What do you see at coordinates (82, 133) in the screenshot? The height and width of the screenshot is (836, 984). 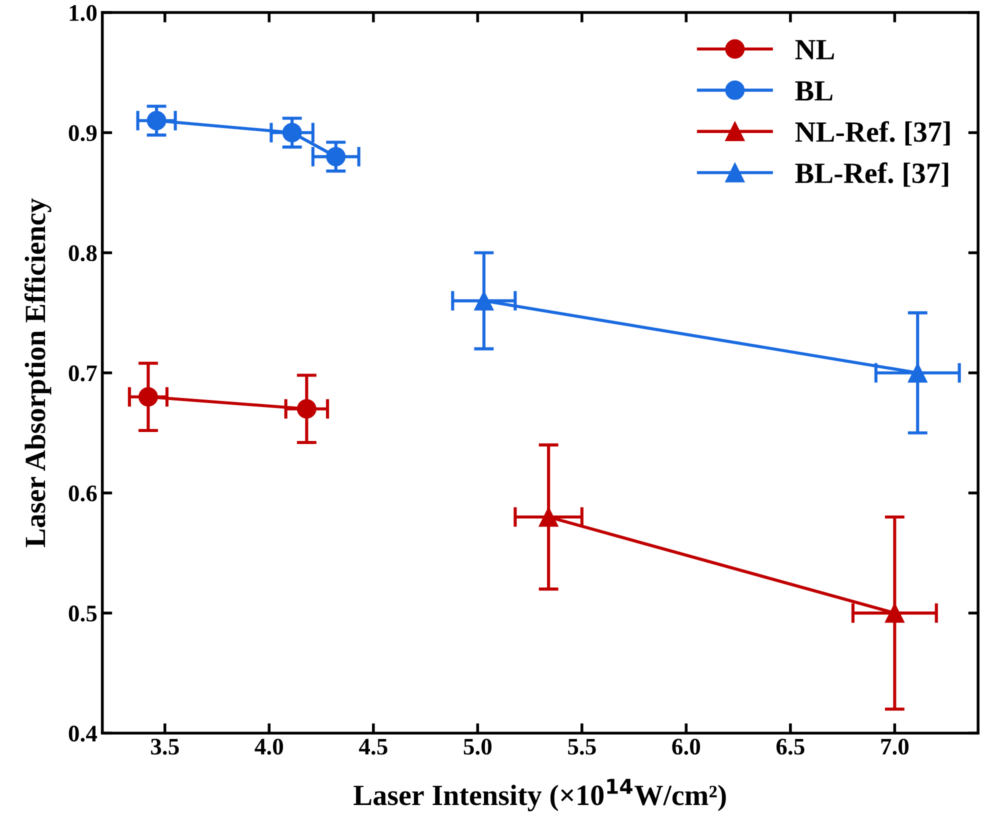 I see `y-tick-label: 0.9` at bounding box center [82, 133].